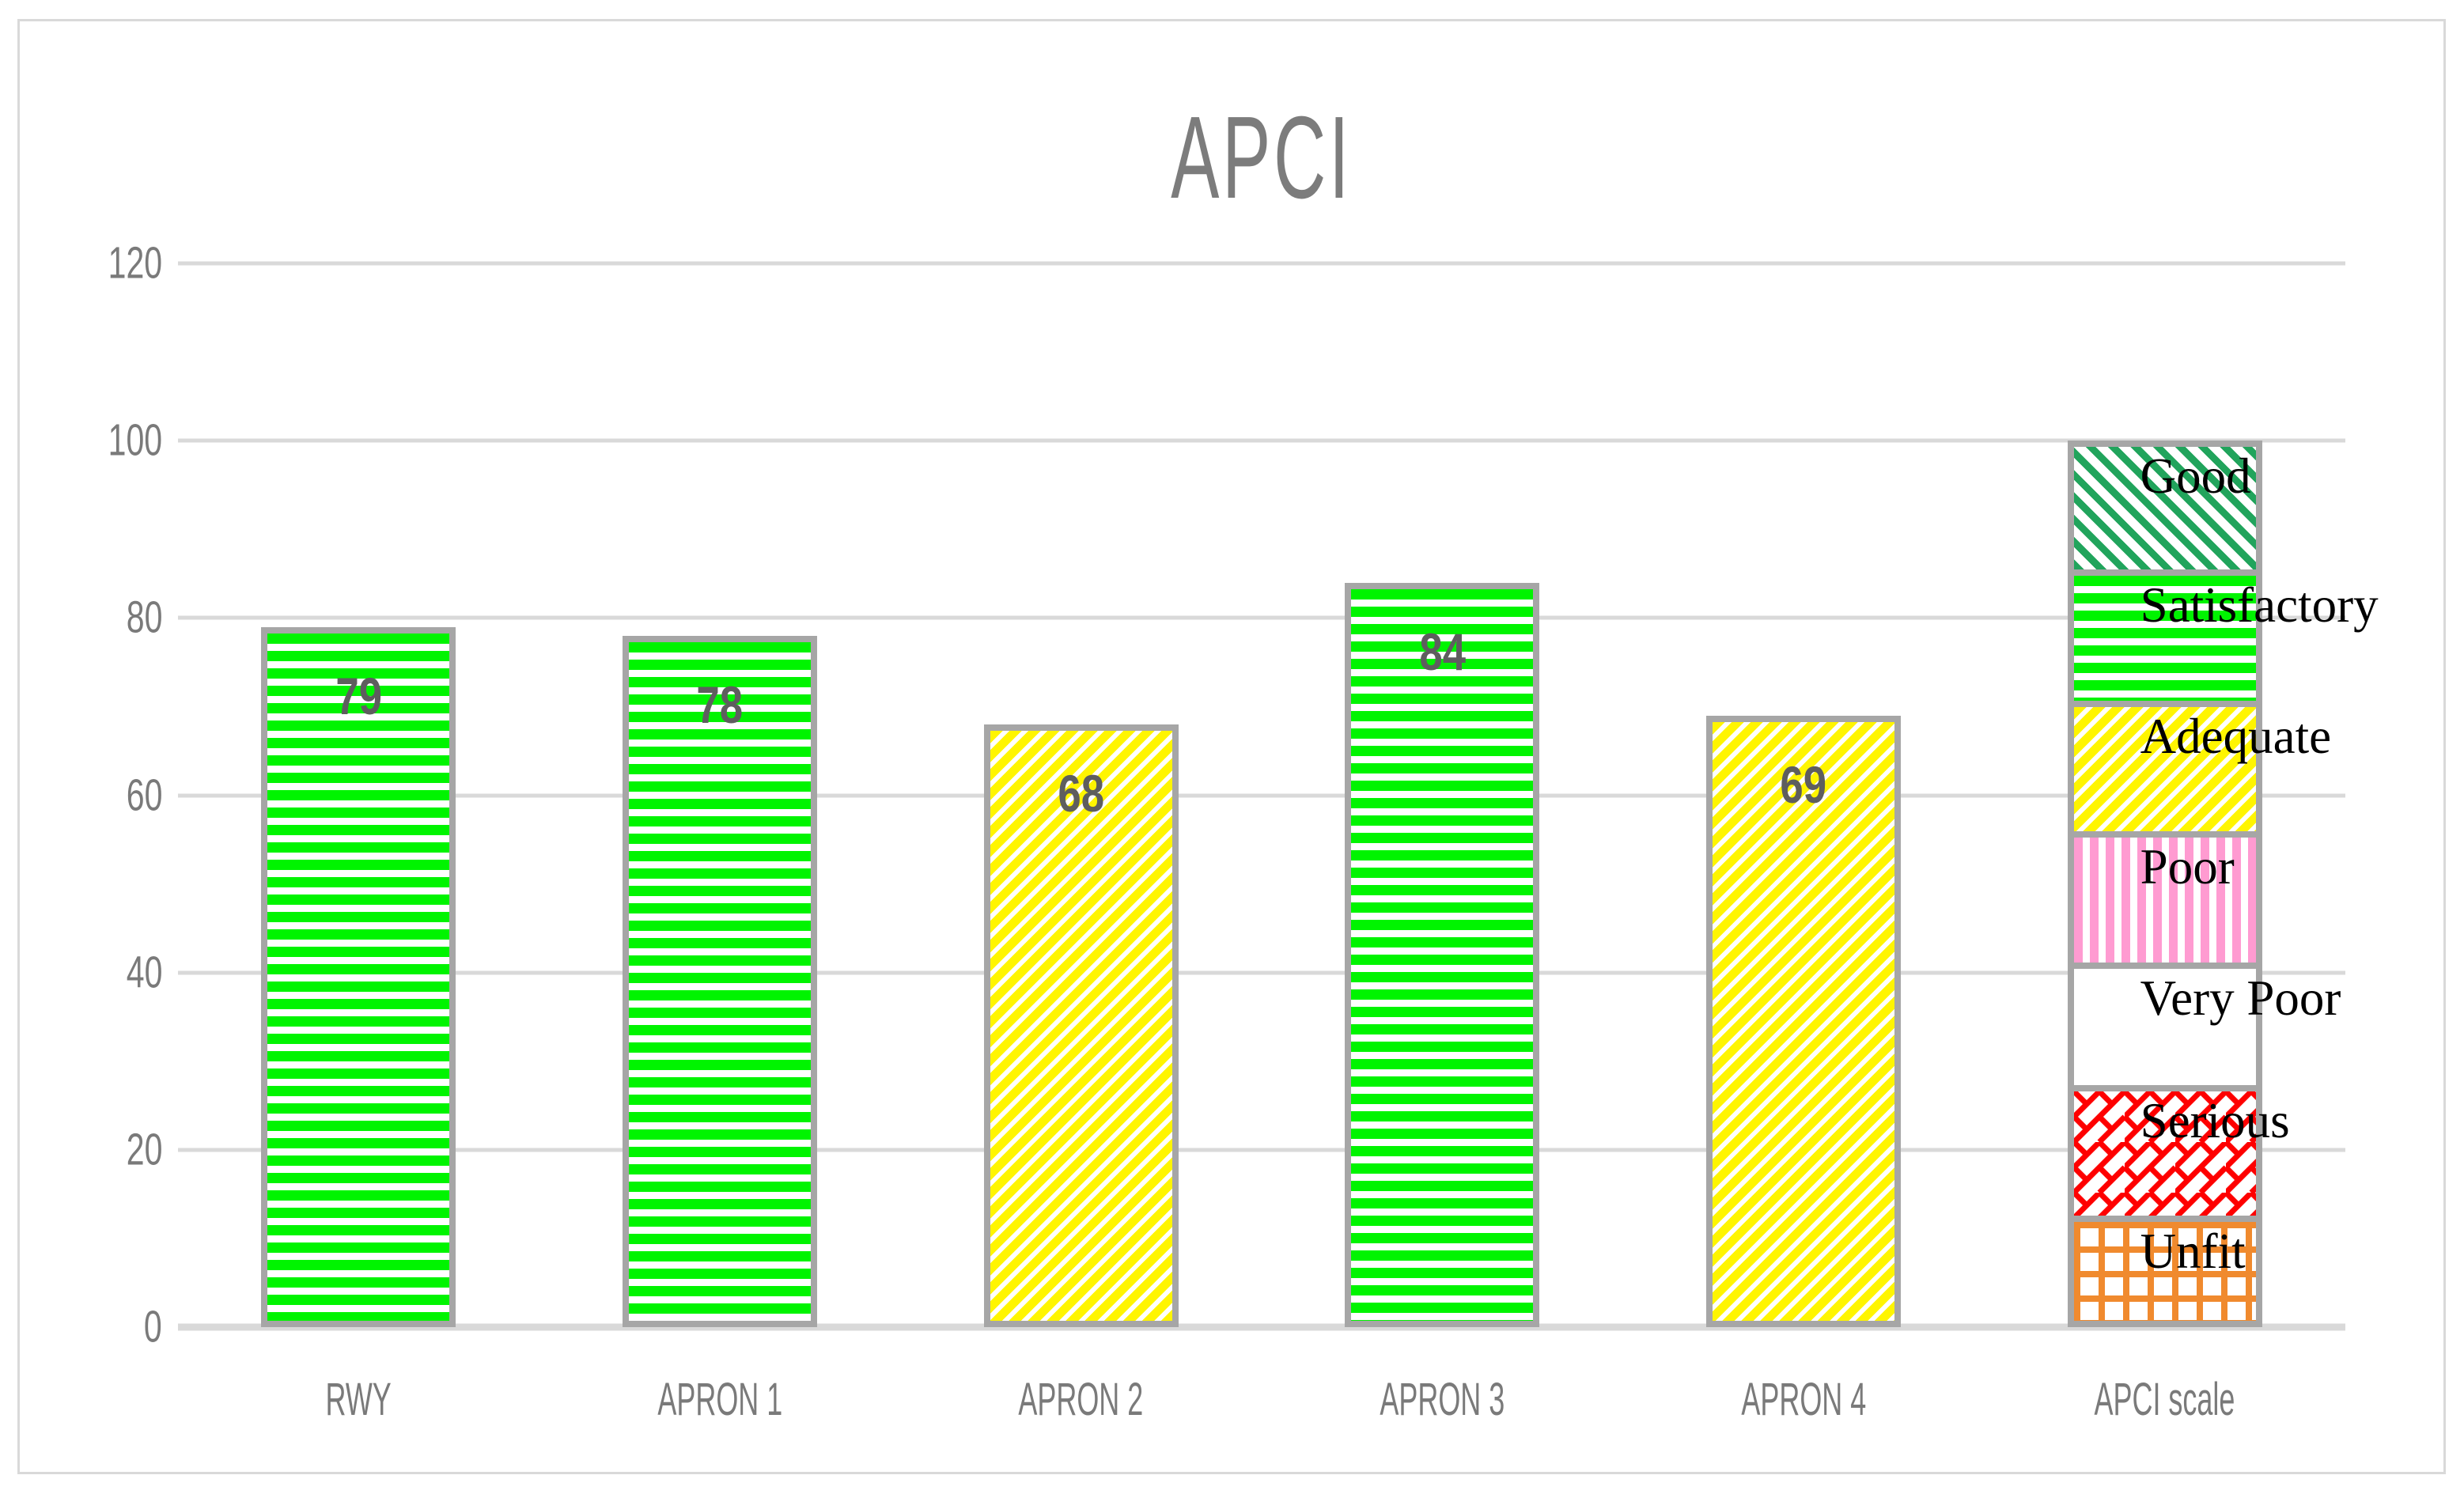 The image size is (2464, 1494). Describe the element at coordinates (2187, 867) in the screenshot. I see `scale-segment-label-poor: Poor` at that location.